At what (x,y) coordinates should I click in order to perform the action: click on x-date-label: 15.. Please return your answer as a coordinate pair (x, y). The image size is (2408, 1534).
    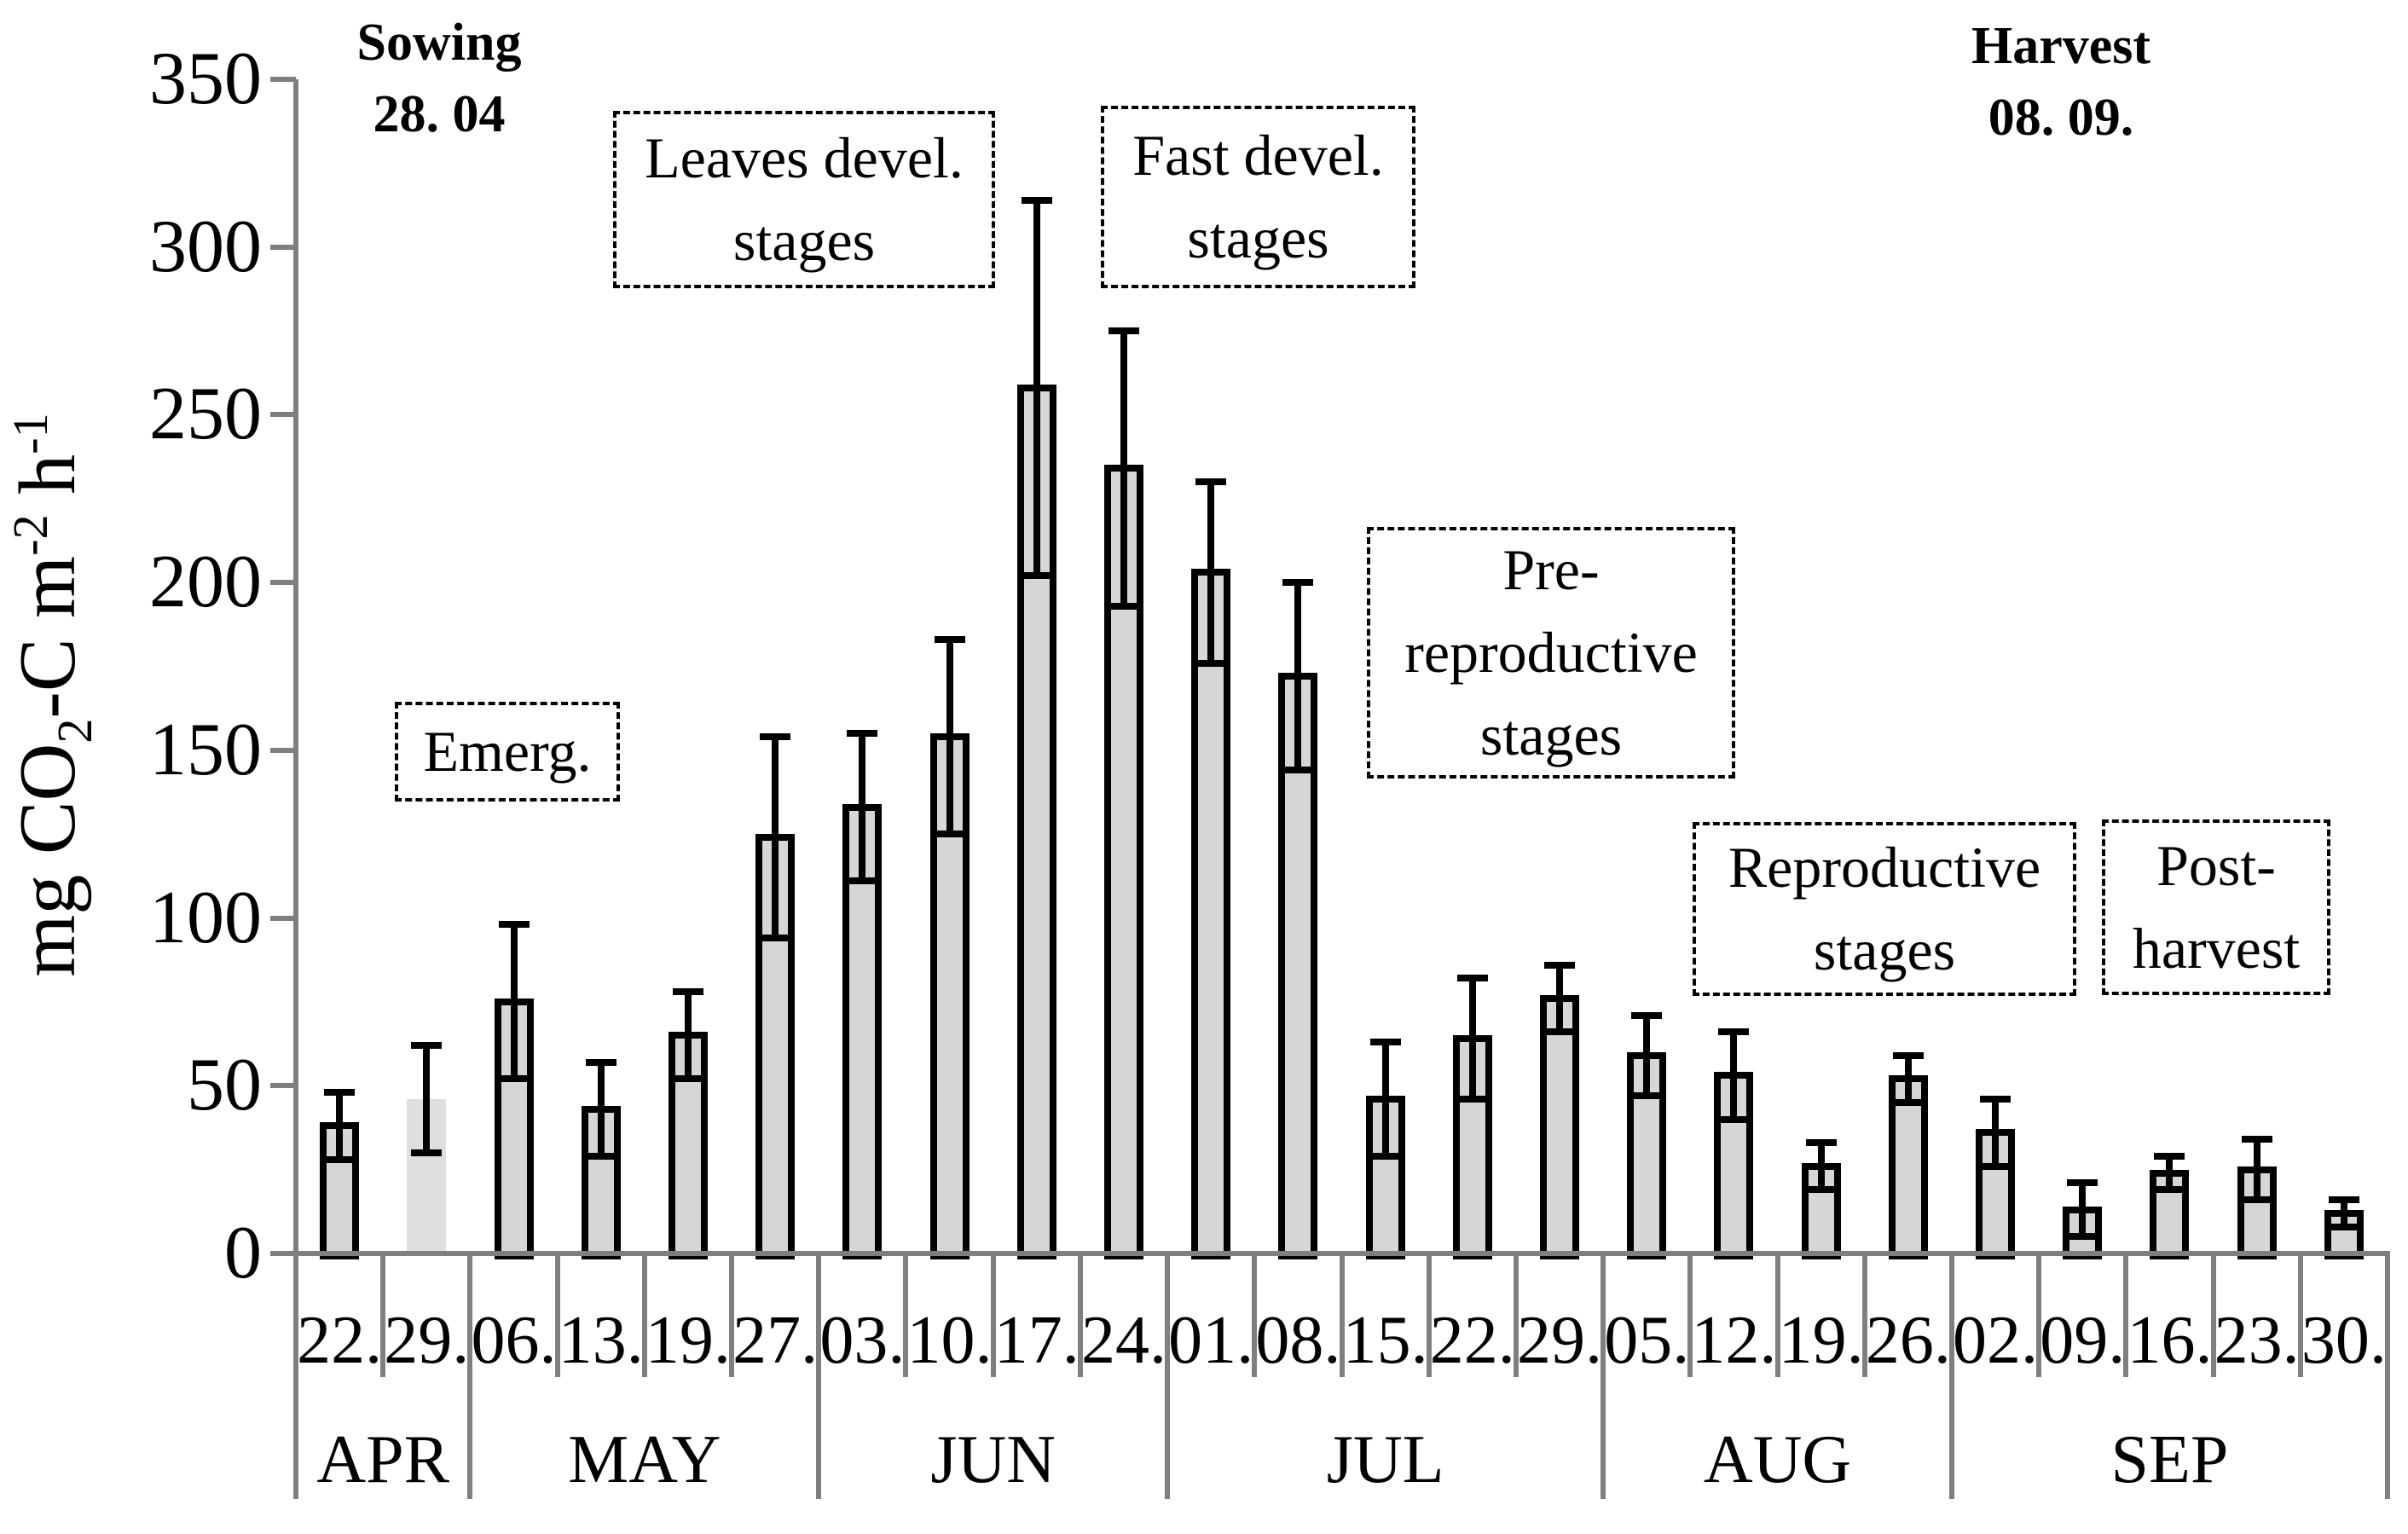
    Looking at the image, I should click on (1385, 1340).